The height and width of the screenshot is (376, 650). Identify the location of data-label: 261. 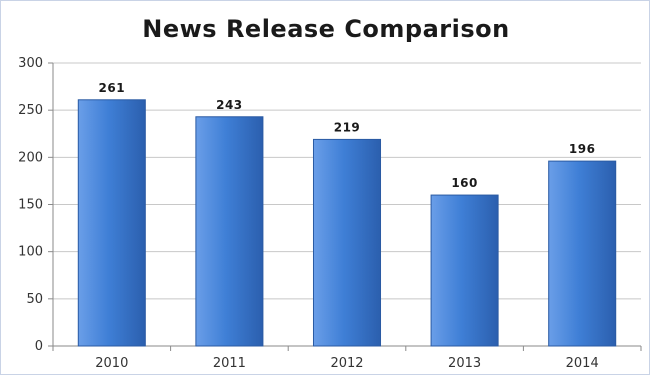
(112, 88).